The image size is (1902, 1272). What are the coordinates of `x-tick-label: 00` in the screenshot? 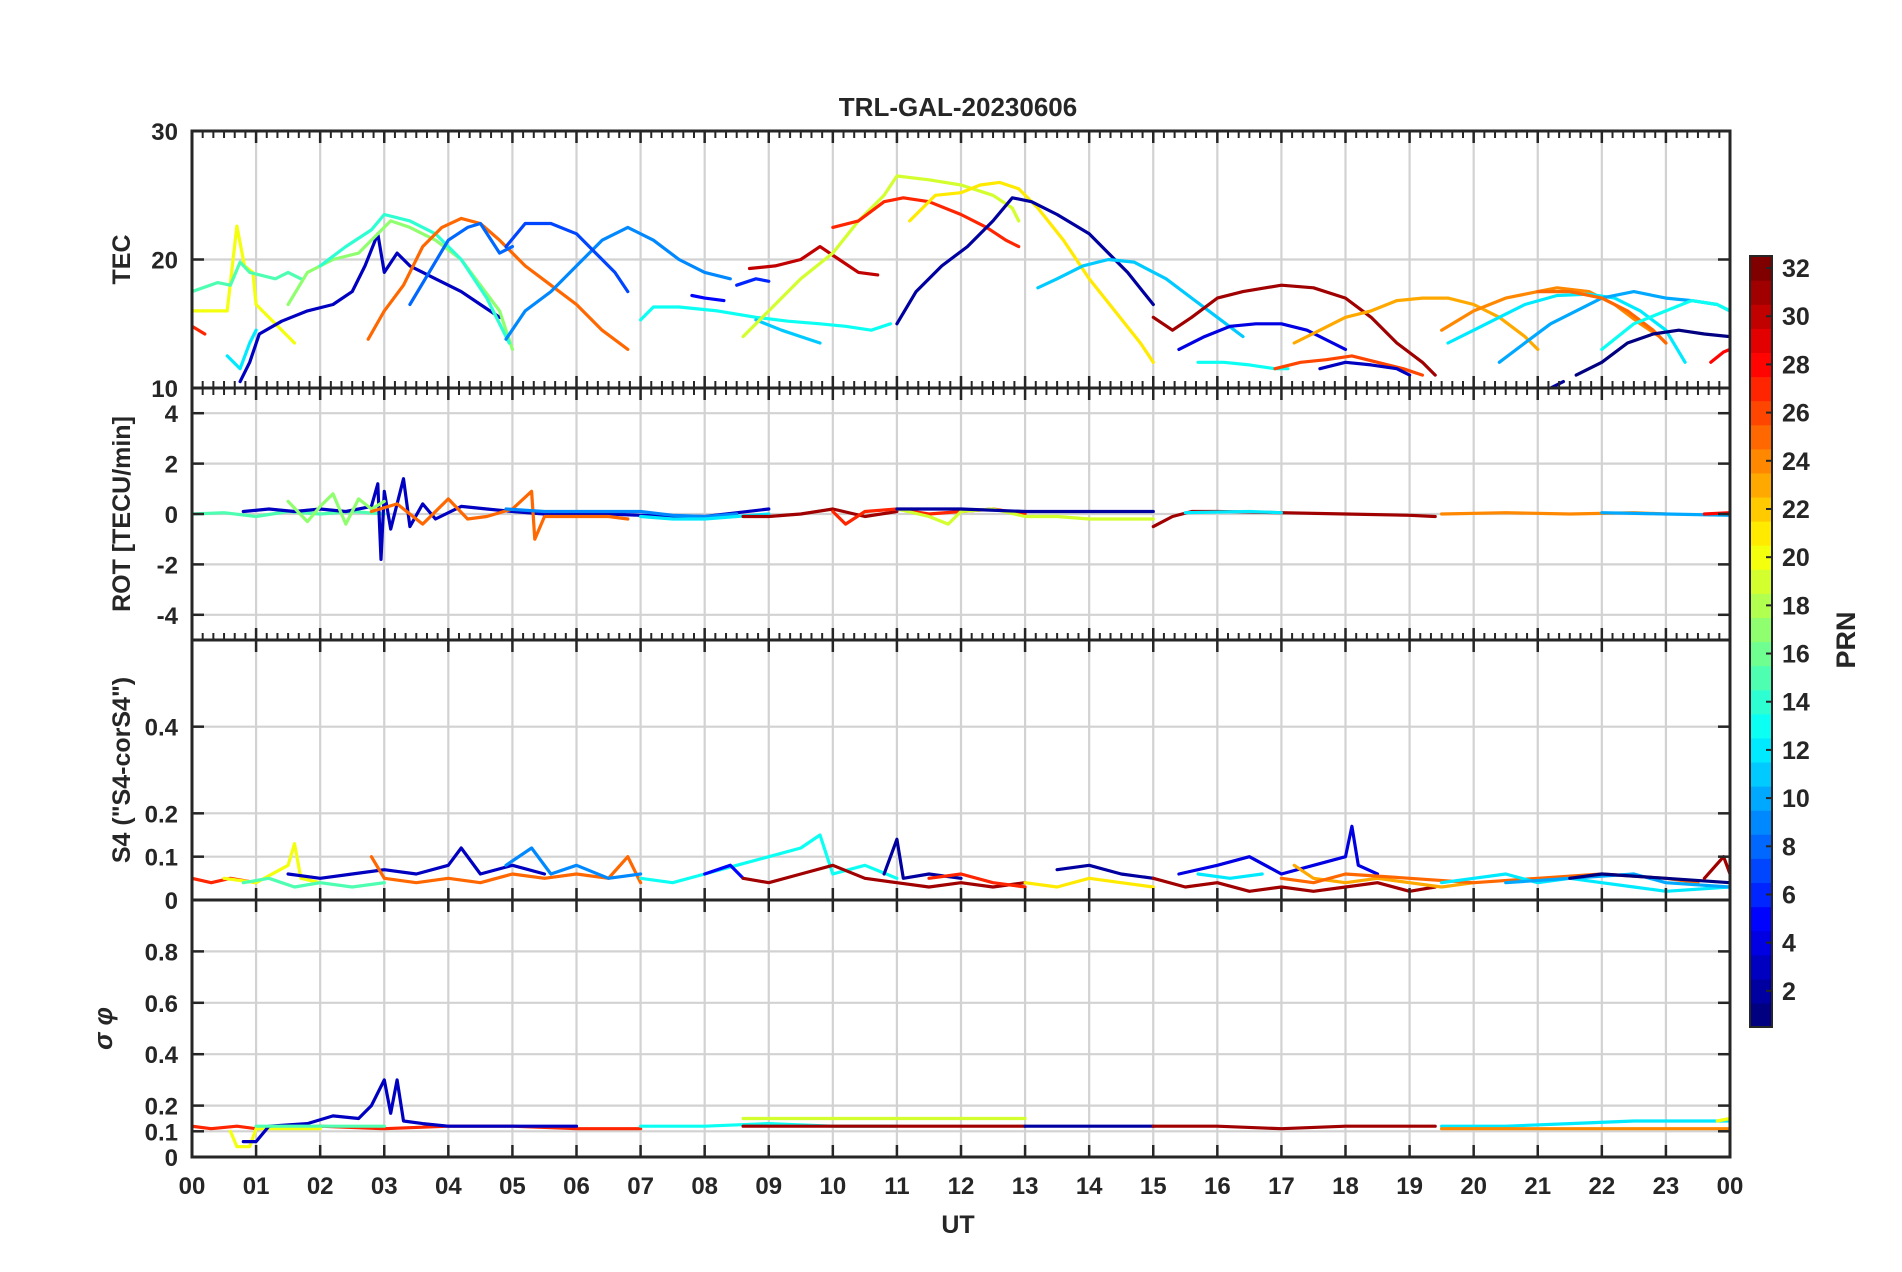 It's located at (192, 1186).